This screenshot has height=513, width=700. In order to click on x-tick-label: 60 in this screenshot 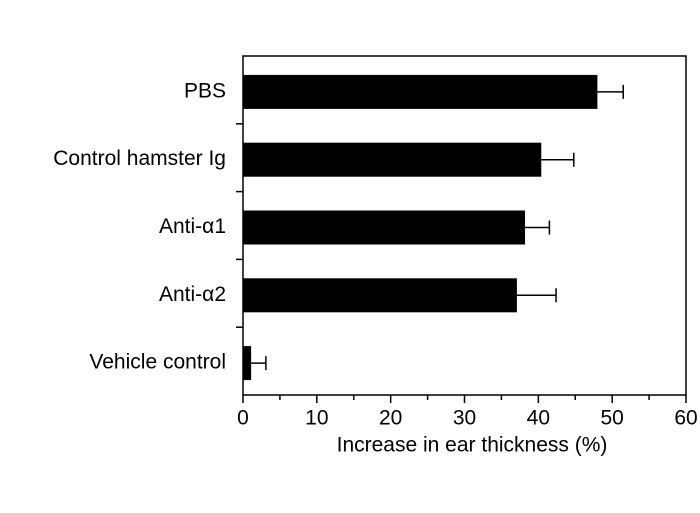, I will do `click(685, 418)`.